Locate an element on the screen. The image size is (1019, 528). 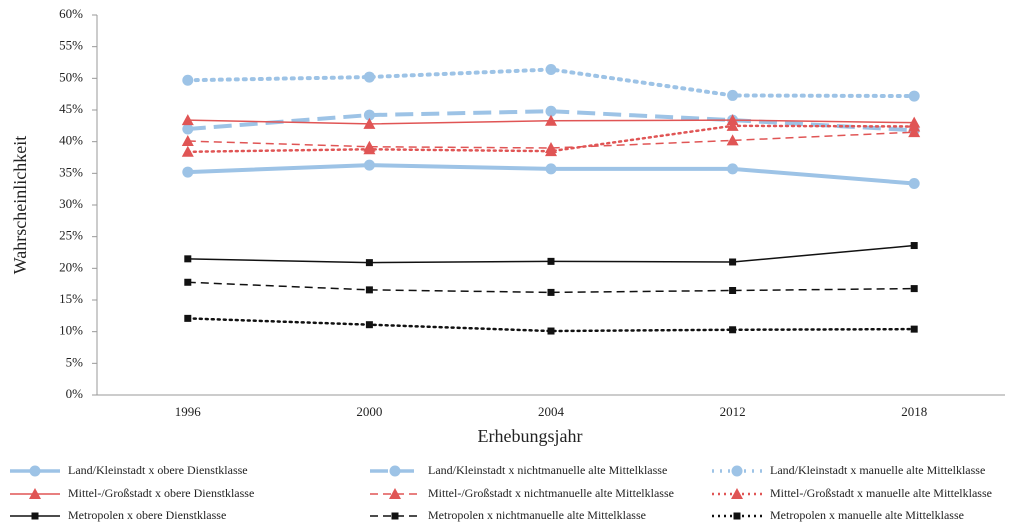
legend-label: Metropolen x manuelle alte Mittelklasse is located at coordinates (867, 515).